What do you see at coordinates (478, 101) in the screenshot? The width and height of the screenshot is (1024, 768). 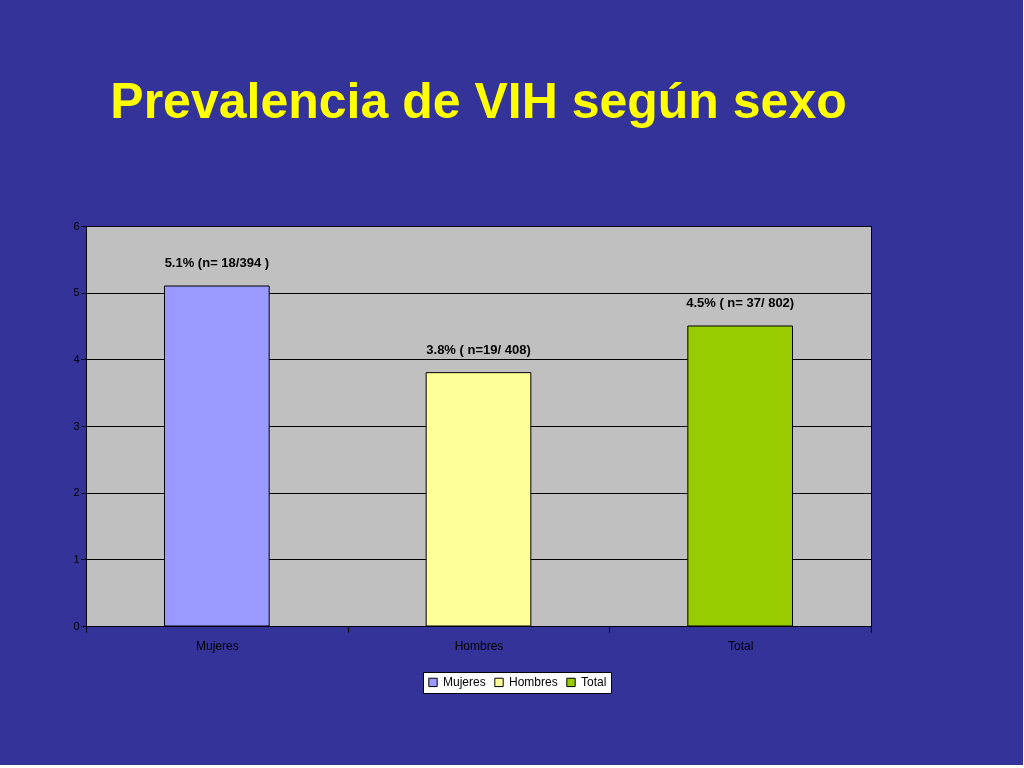 I see `chart-title: Prevalencia de VIH según sexo` at bounding box center [478, 101].